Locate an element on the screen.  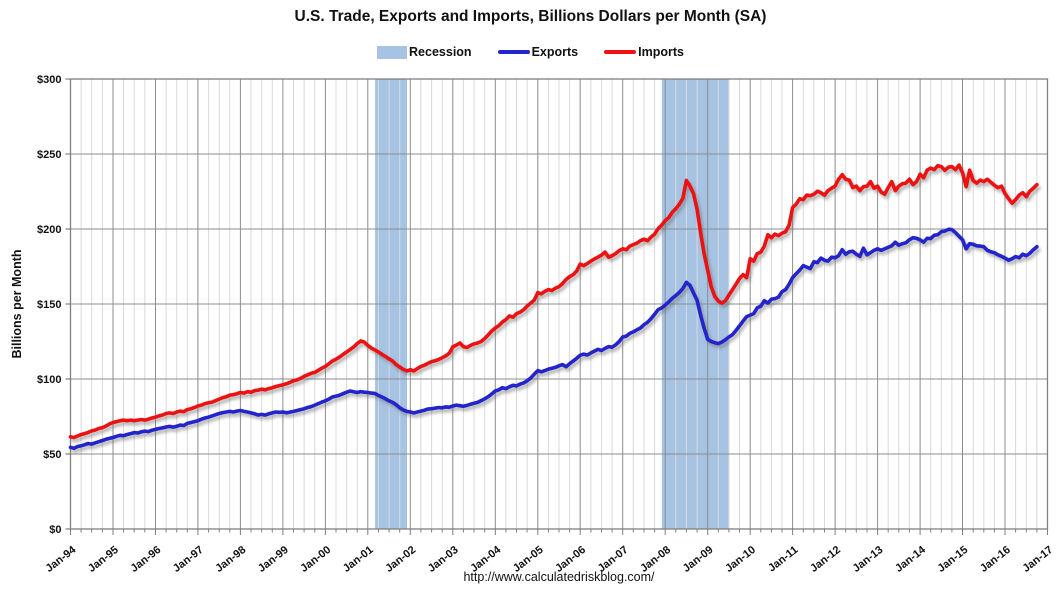
chart-legend: Recession Exports Imports is located at coordinates (530, 52).